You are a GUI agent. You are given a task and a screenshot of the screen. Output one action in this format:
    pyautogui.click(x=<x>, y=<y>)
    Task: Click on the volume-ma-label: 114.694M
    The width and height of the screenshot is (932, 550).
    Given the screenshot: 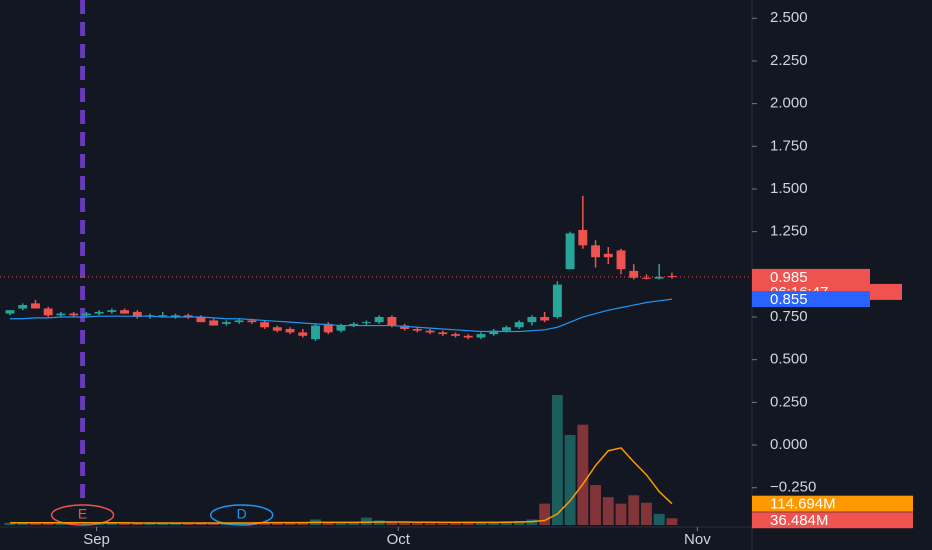 What is the action you would take?
    pyautogui.click(x=803, y=504)
    